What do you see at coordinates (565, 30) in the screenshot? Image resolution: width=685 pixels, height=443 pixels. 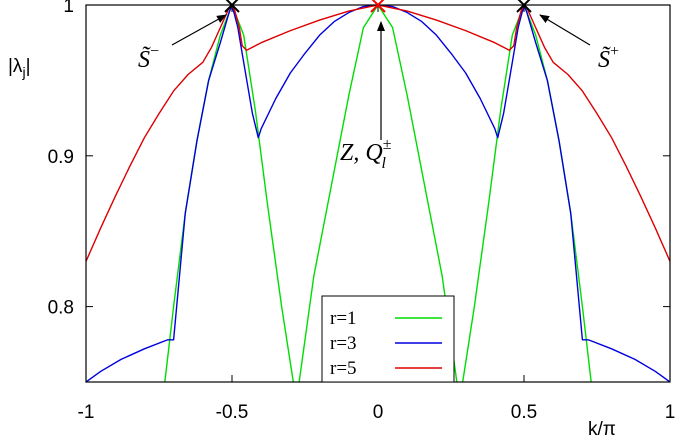 I see `arrow-s-plus` at bounding box center [565, 30].